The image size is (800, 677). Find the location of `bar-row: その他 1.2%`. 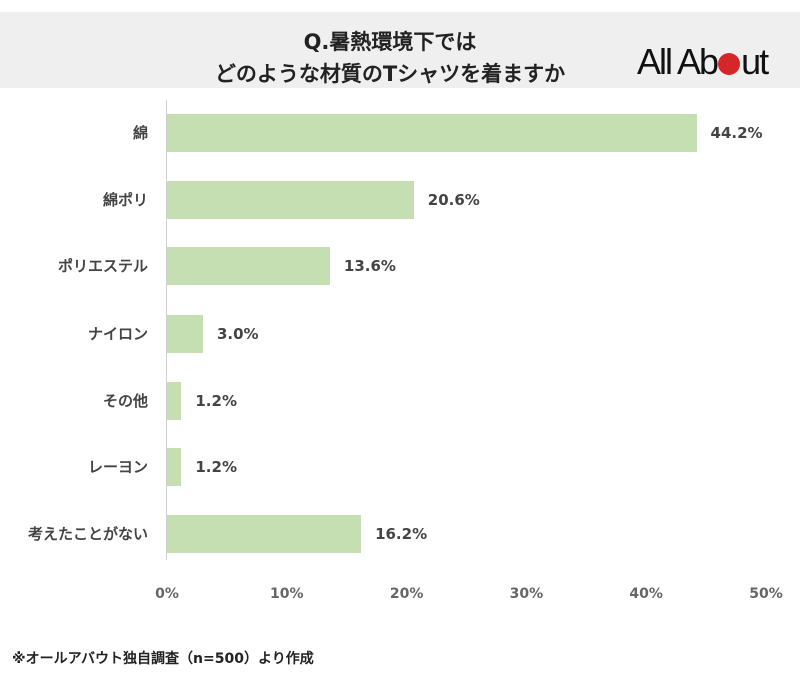

bar-row: その他 1.2% is located at coordinates (400, 401).